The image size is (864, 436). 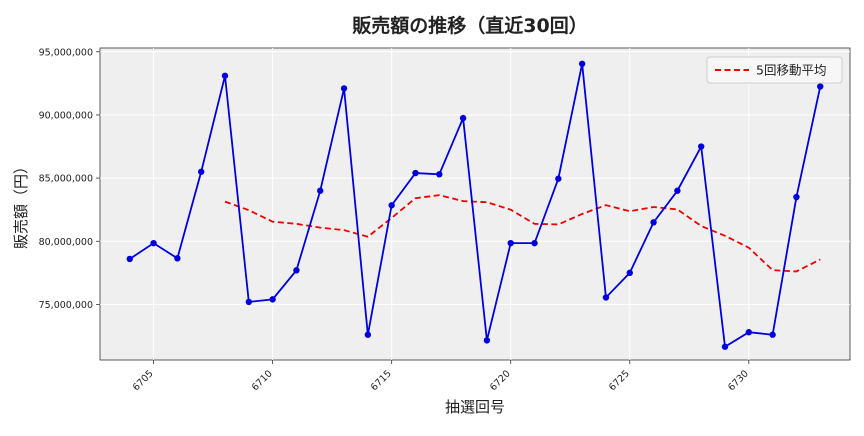 I want to click on legend-box, so click(x=774, y=70).